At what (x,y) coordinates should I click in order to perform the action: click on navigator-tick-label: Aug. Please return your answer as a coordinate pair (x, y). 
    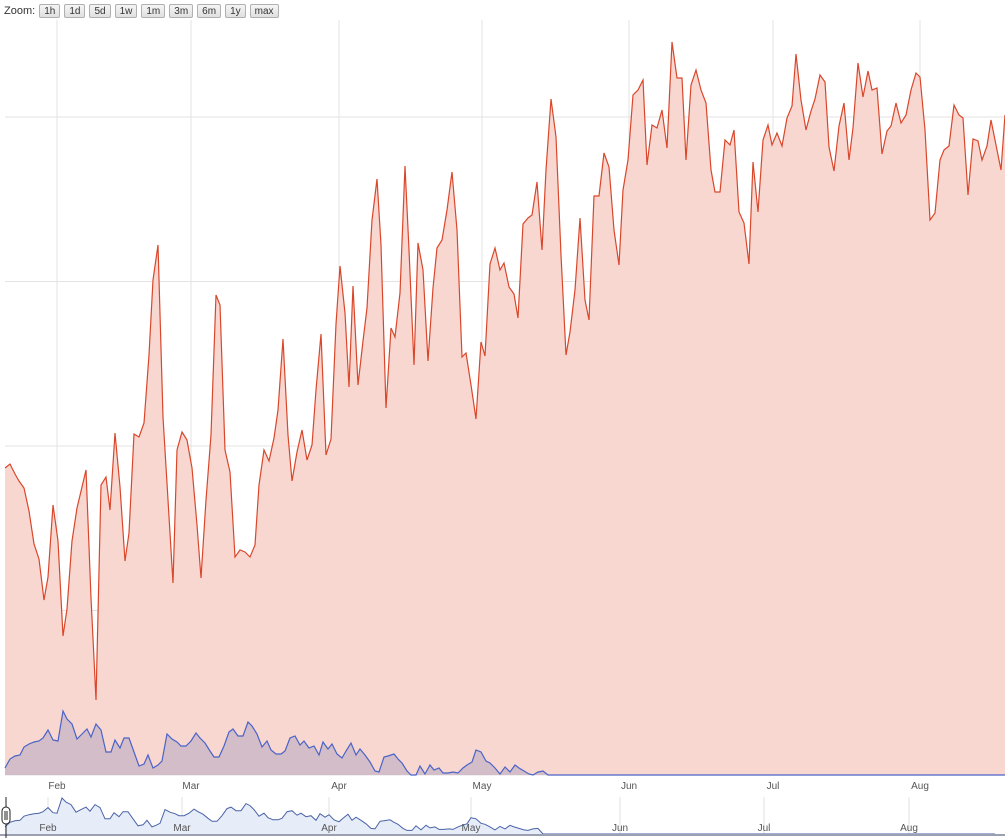
    Looking at the image, I should click on (909, 828).